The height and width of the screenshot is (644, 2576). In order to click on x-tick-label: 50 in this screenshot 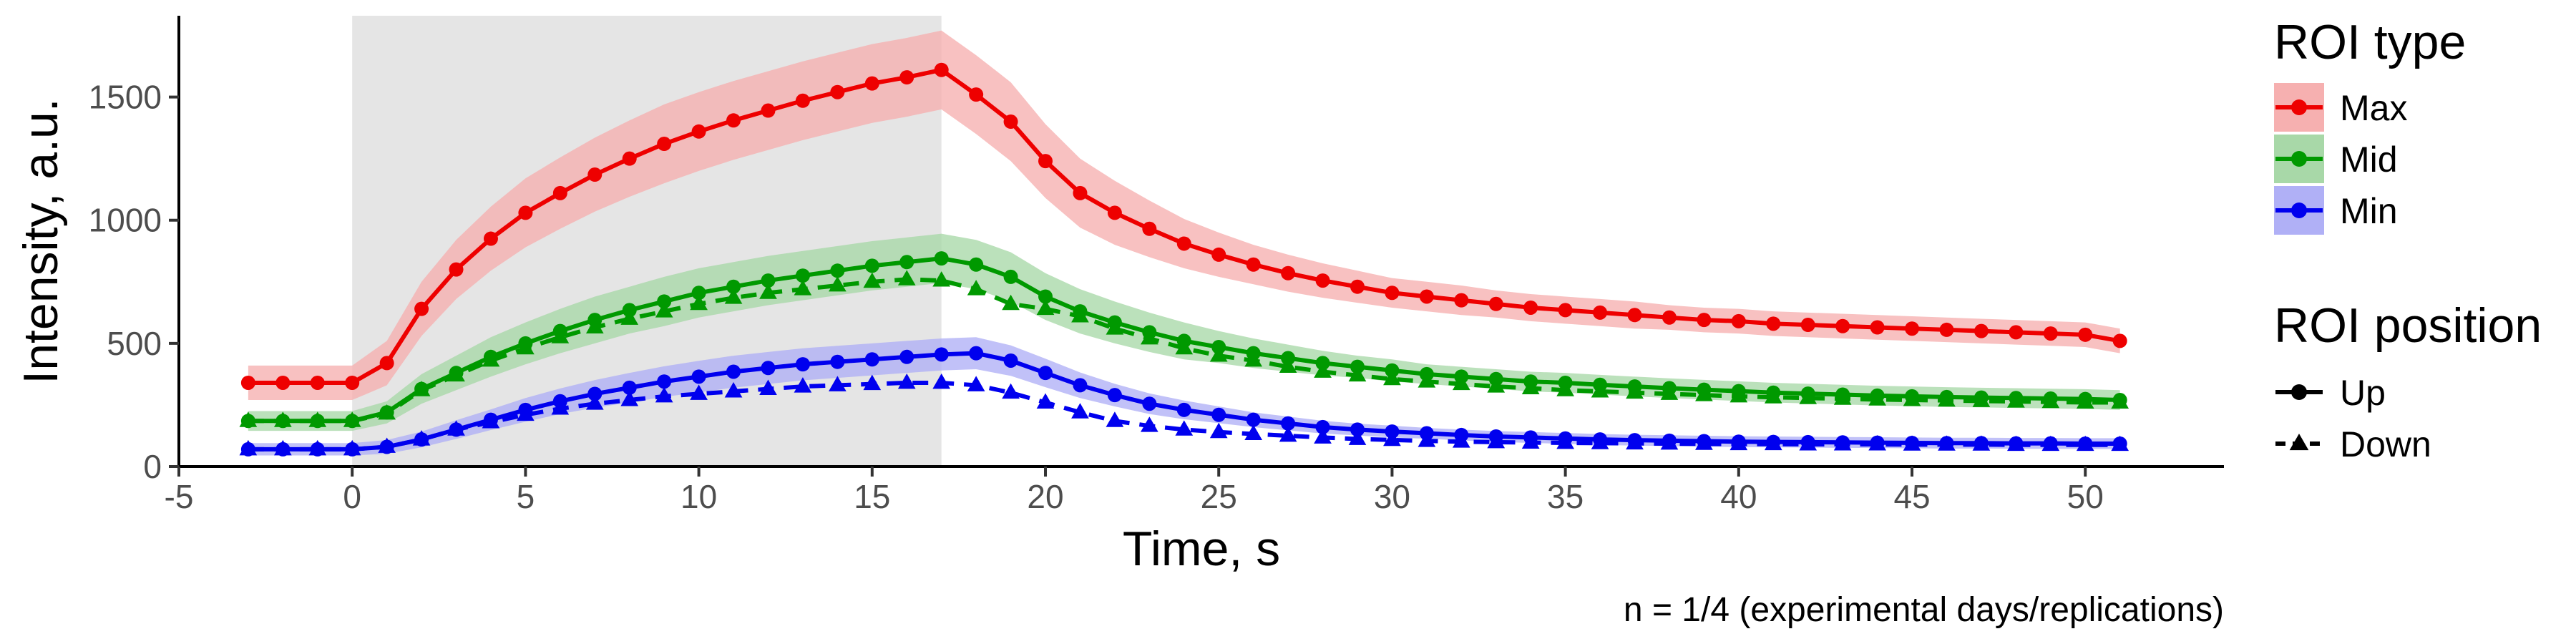, I will do `click(2085, 496)`.